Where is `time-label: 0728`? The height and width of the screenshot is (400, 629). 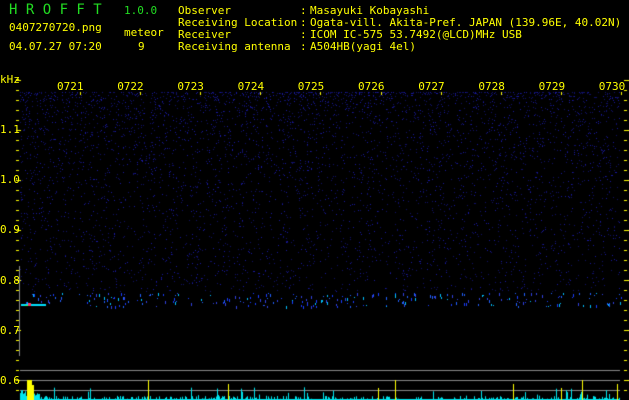 time-label: 0728 is located at coordinates (491, 86).